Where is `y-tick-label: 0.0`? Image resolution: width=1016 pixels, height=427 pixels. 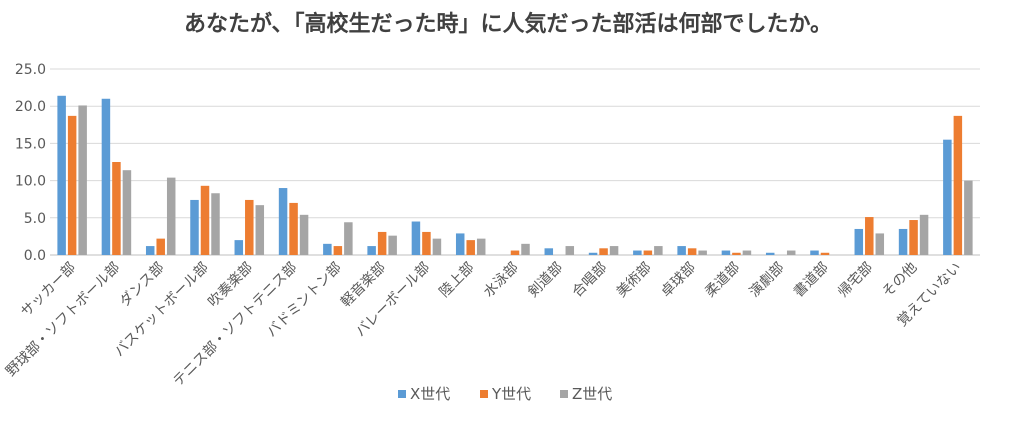
y-tick-label: 0.0 is located at coordinates (35, 256).